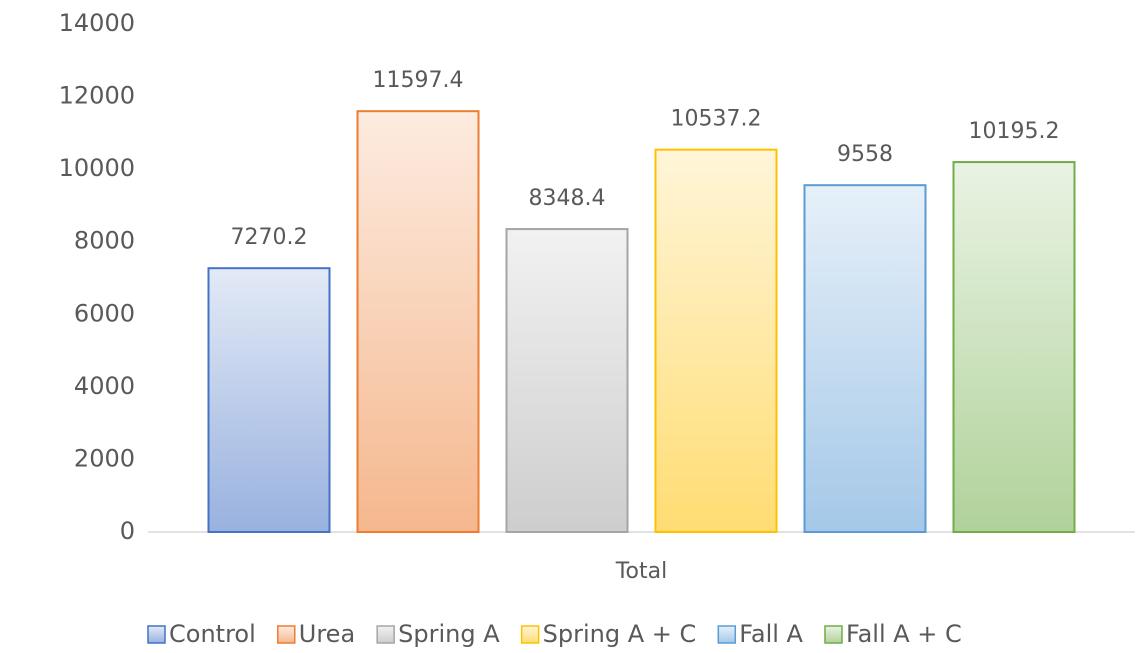  Describe the element at coordinates (327, 634) in the screenshot. I see `legend-label: Urea` at that location.